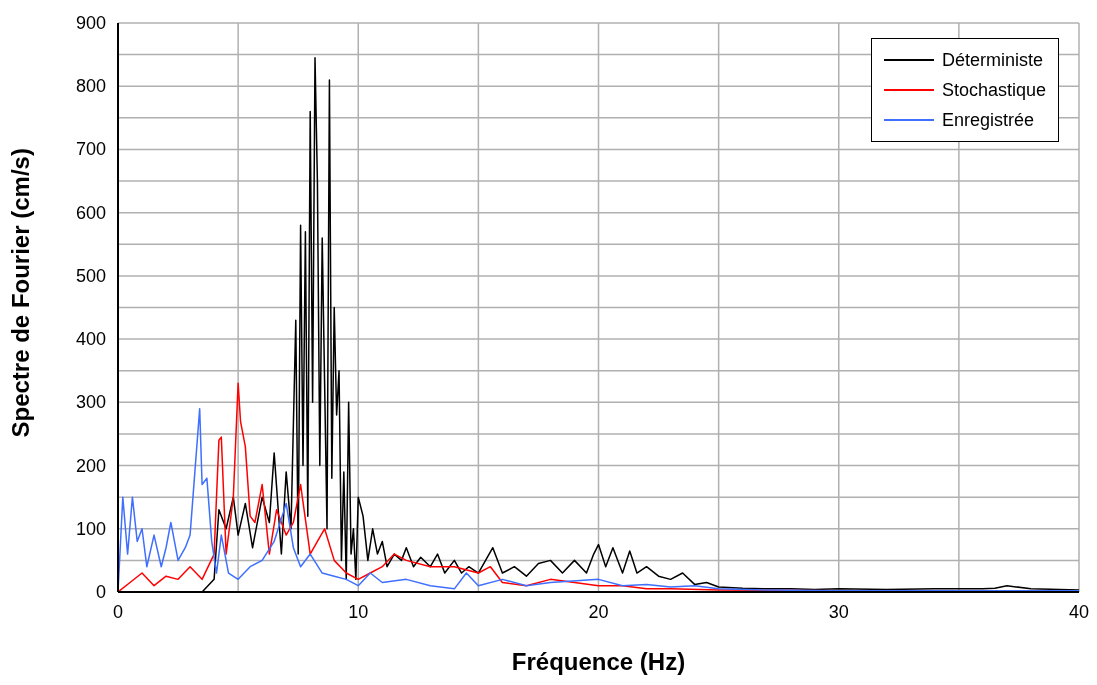 The height and width of the screenshot is (685, 1097). What do you see at coordinates (992, 60) in the screenshot?
I see `legend-label: Déterministe` at bounding box center [992, 60].